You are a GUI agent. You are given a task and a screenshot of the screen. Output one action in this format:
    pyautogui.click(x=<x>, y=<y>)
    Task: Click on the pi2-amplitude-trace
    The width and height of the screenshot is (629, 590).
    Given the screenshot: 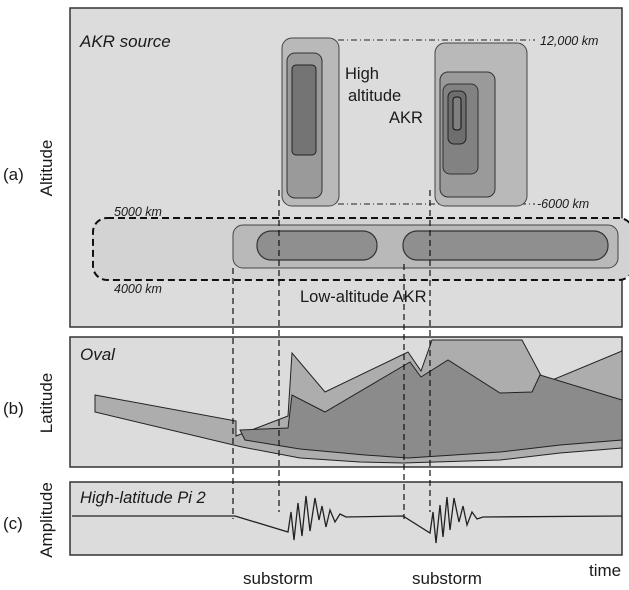 What is the action you would take?
    pyautogui.click(x=347, y=519)
    